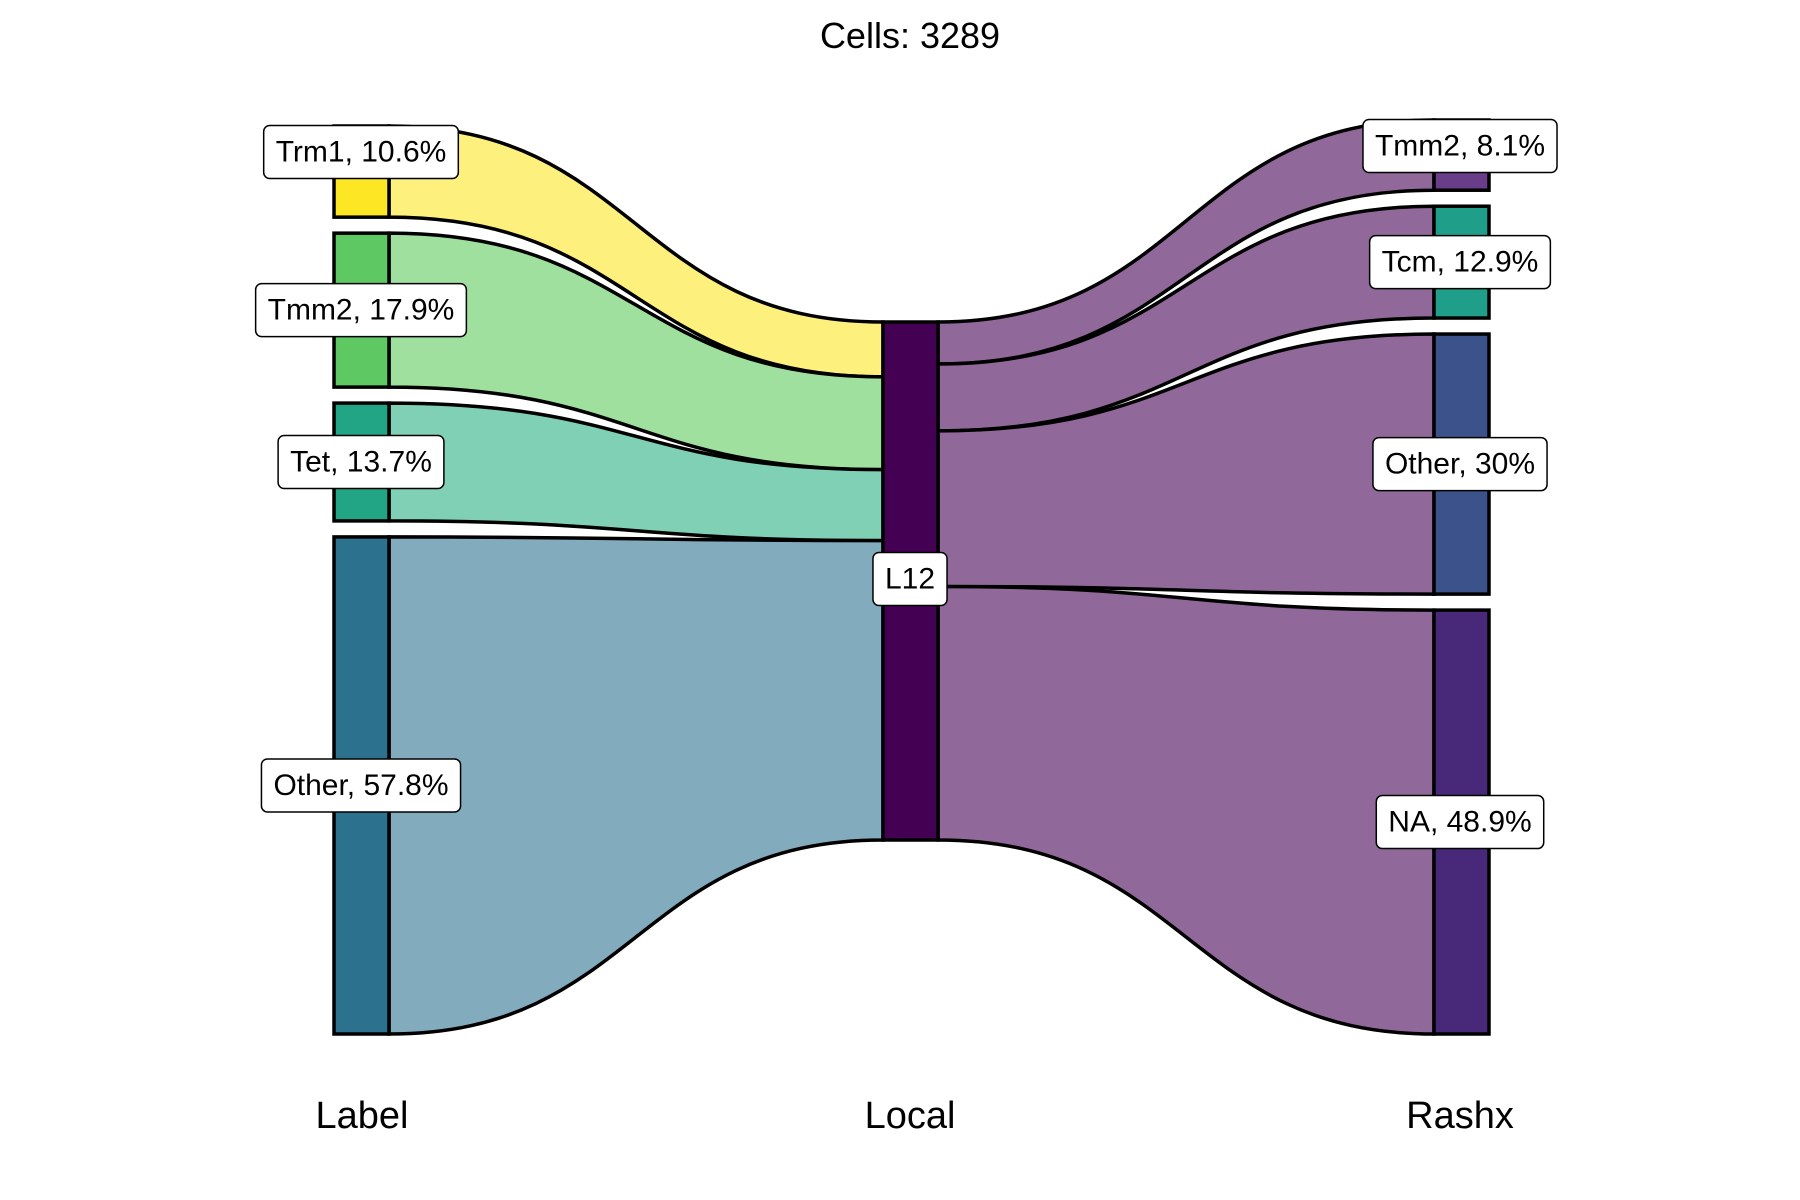 The image size is (1800, 1200). What do you see at coordinates (910, 1116) in the screenshot?
I see `axis-label-local: Local` at bounding box center [910, 1116].